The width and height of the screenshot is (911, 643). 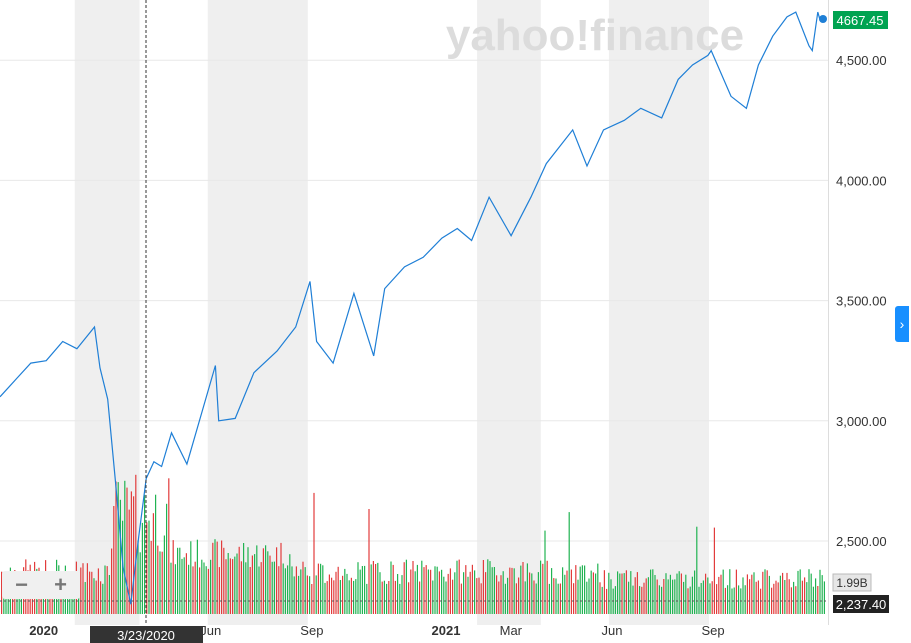 I want to click on x-tick-label: 2020, so click(x=43, y=630).